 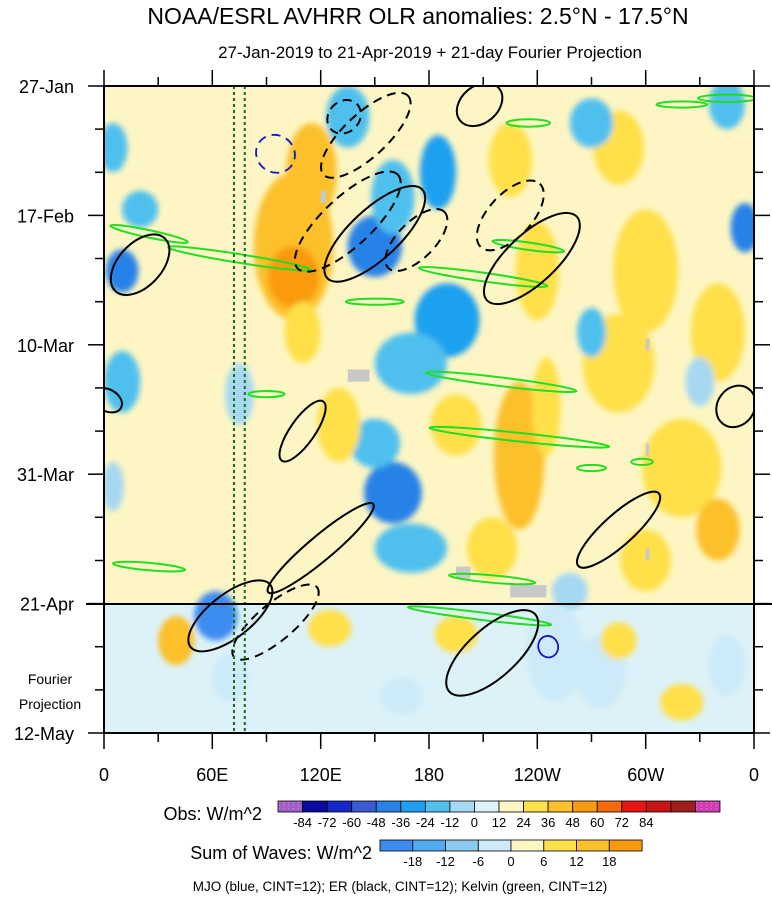 I want to click on obs-colorbar-tick-0: -84, so click(x=302, y=822).